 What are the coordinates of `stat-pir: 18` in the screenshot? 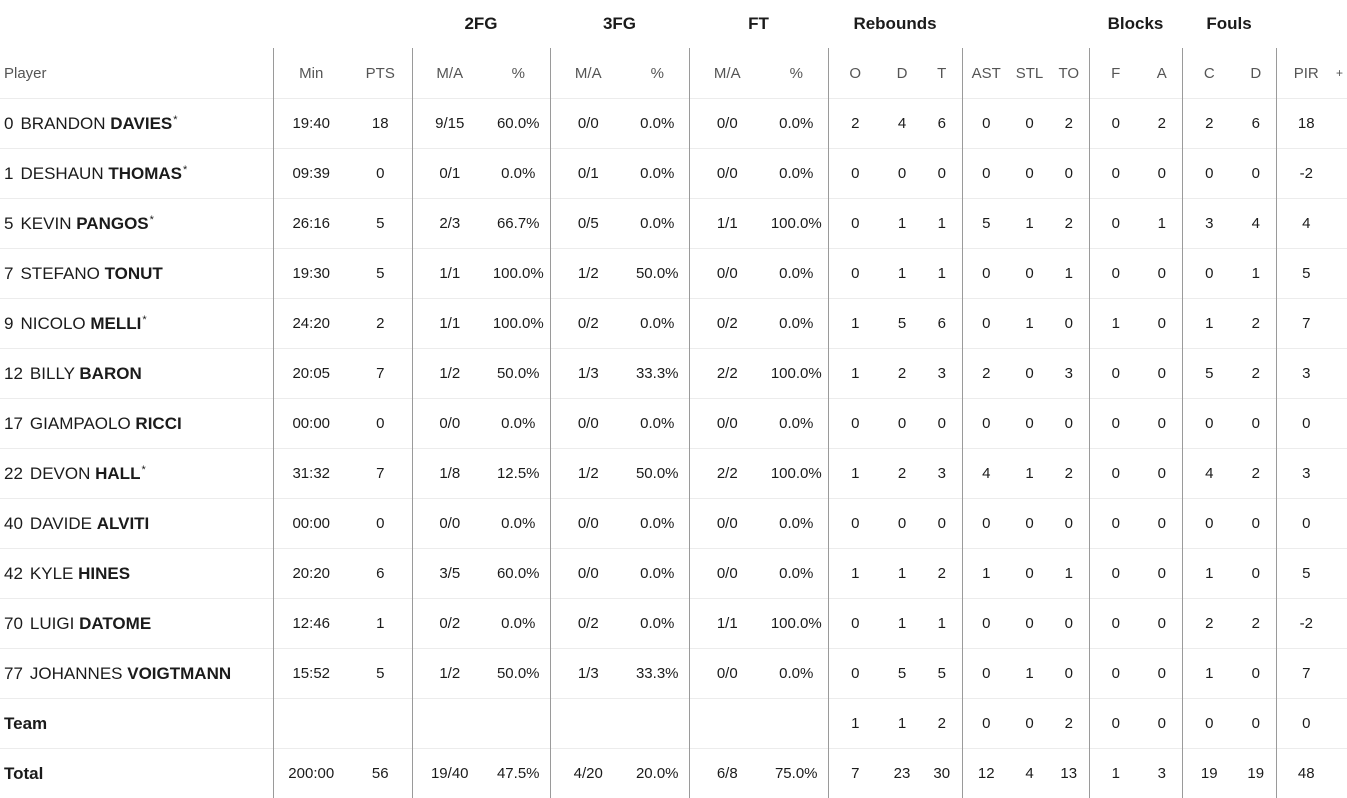 It's located at (1306, 124).